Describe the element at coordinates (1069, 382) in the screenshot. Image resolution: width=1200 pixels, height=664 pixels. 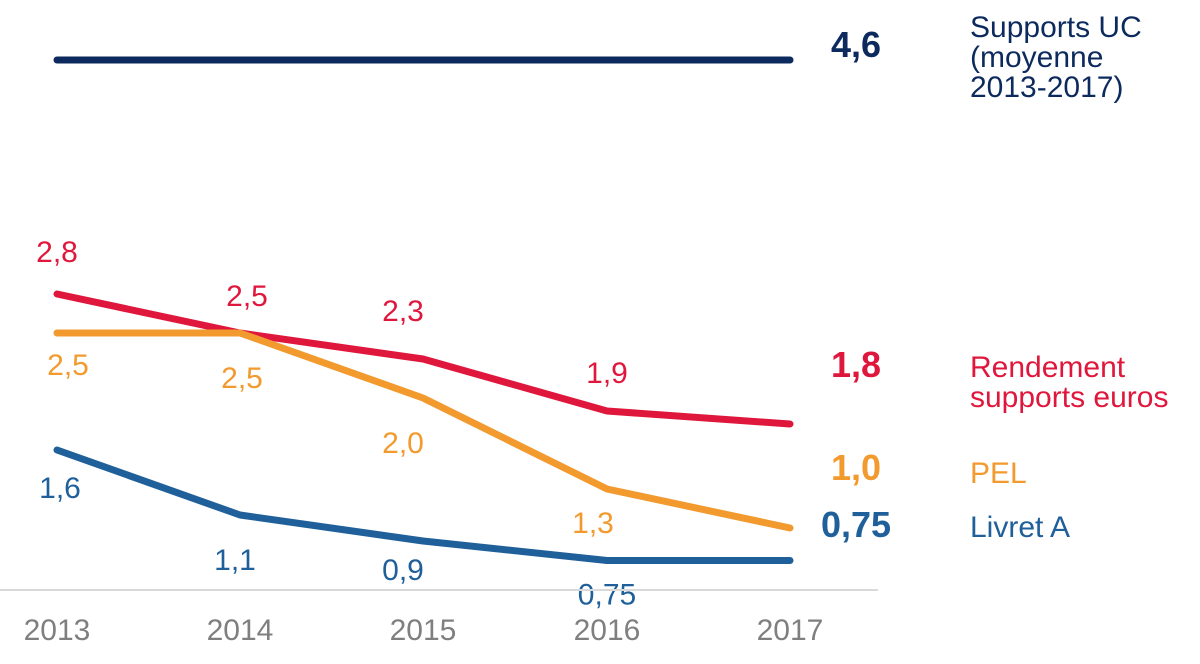
I see `legend-euros: Rendement supports euros` at that location.